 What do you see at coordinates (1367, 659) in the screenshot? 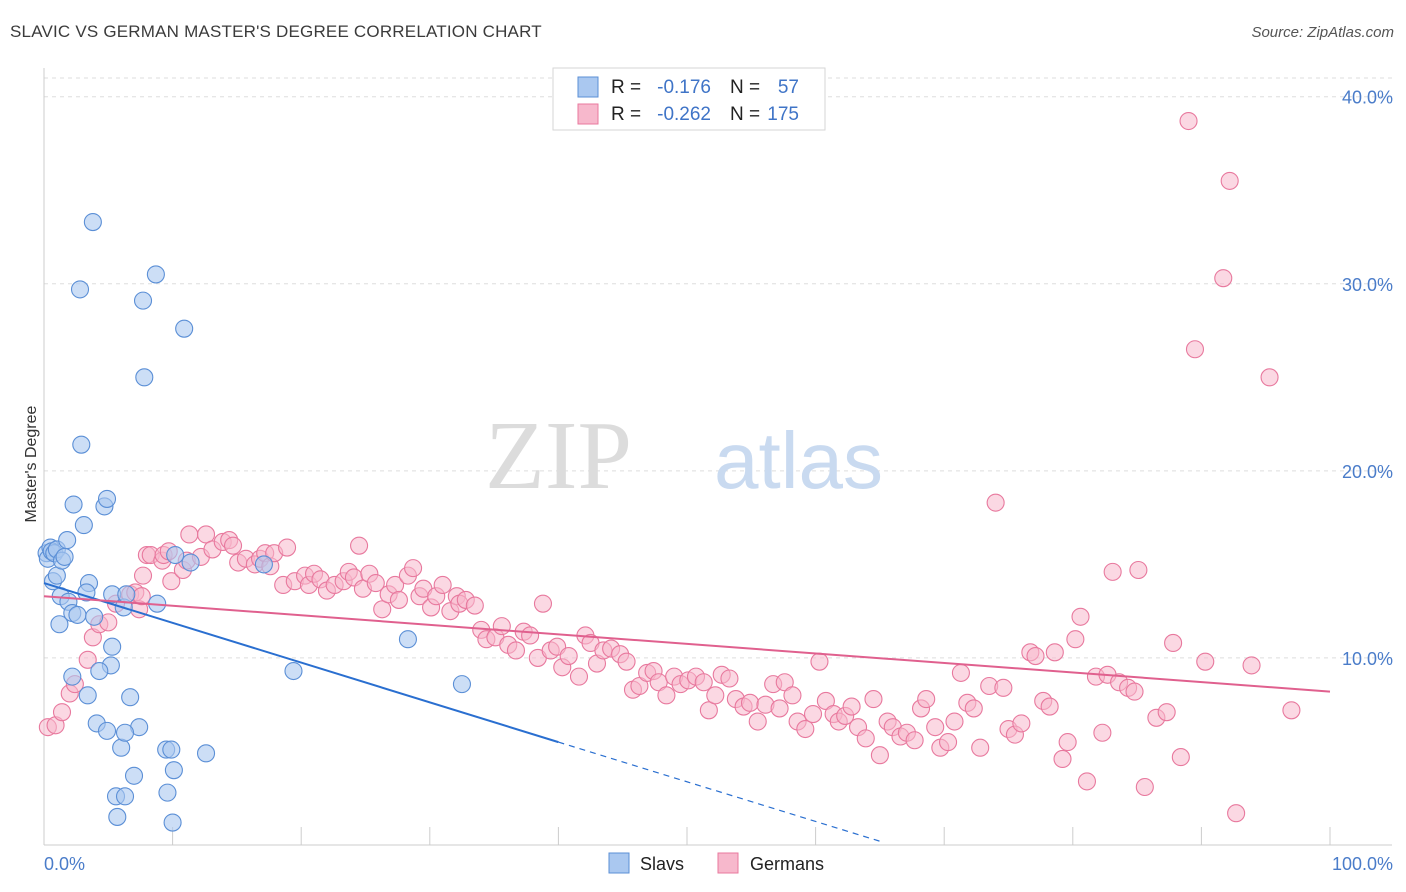
I see `y-tick-label: 10.0%` at bounding box center [1367, 659].